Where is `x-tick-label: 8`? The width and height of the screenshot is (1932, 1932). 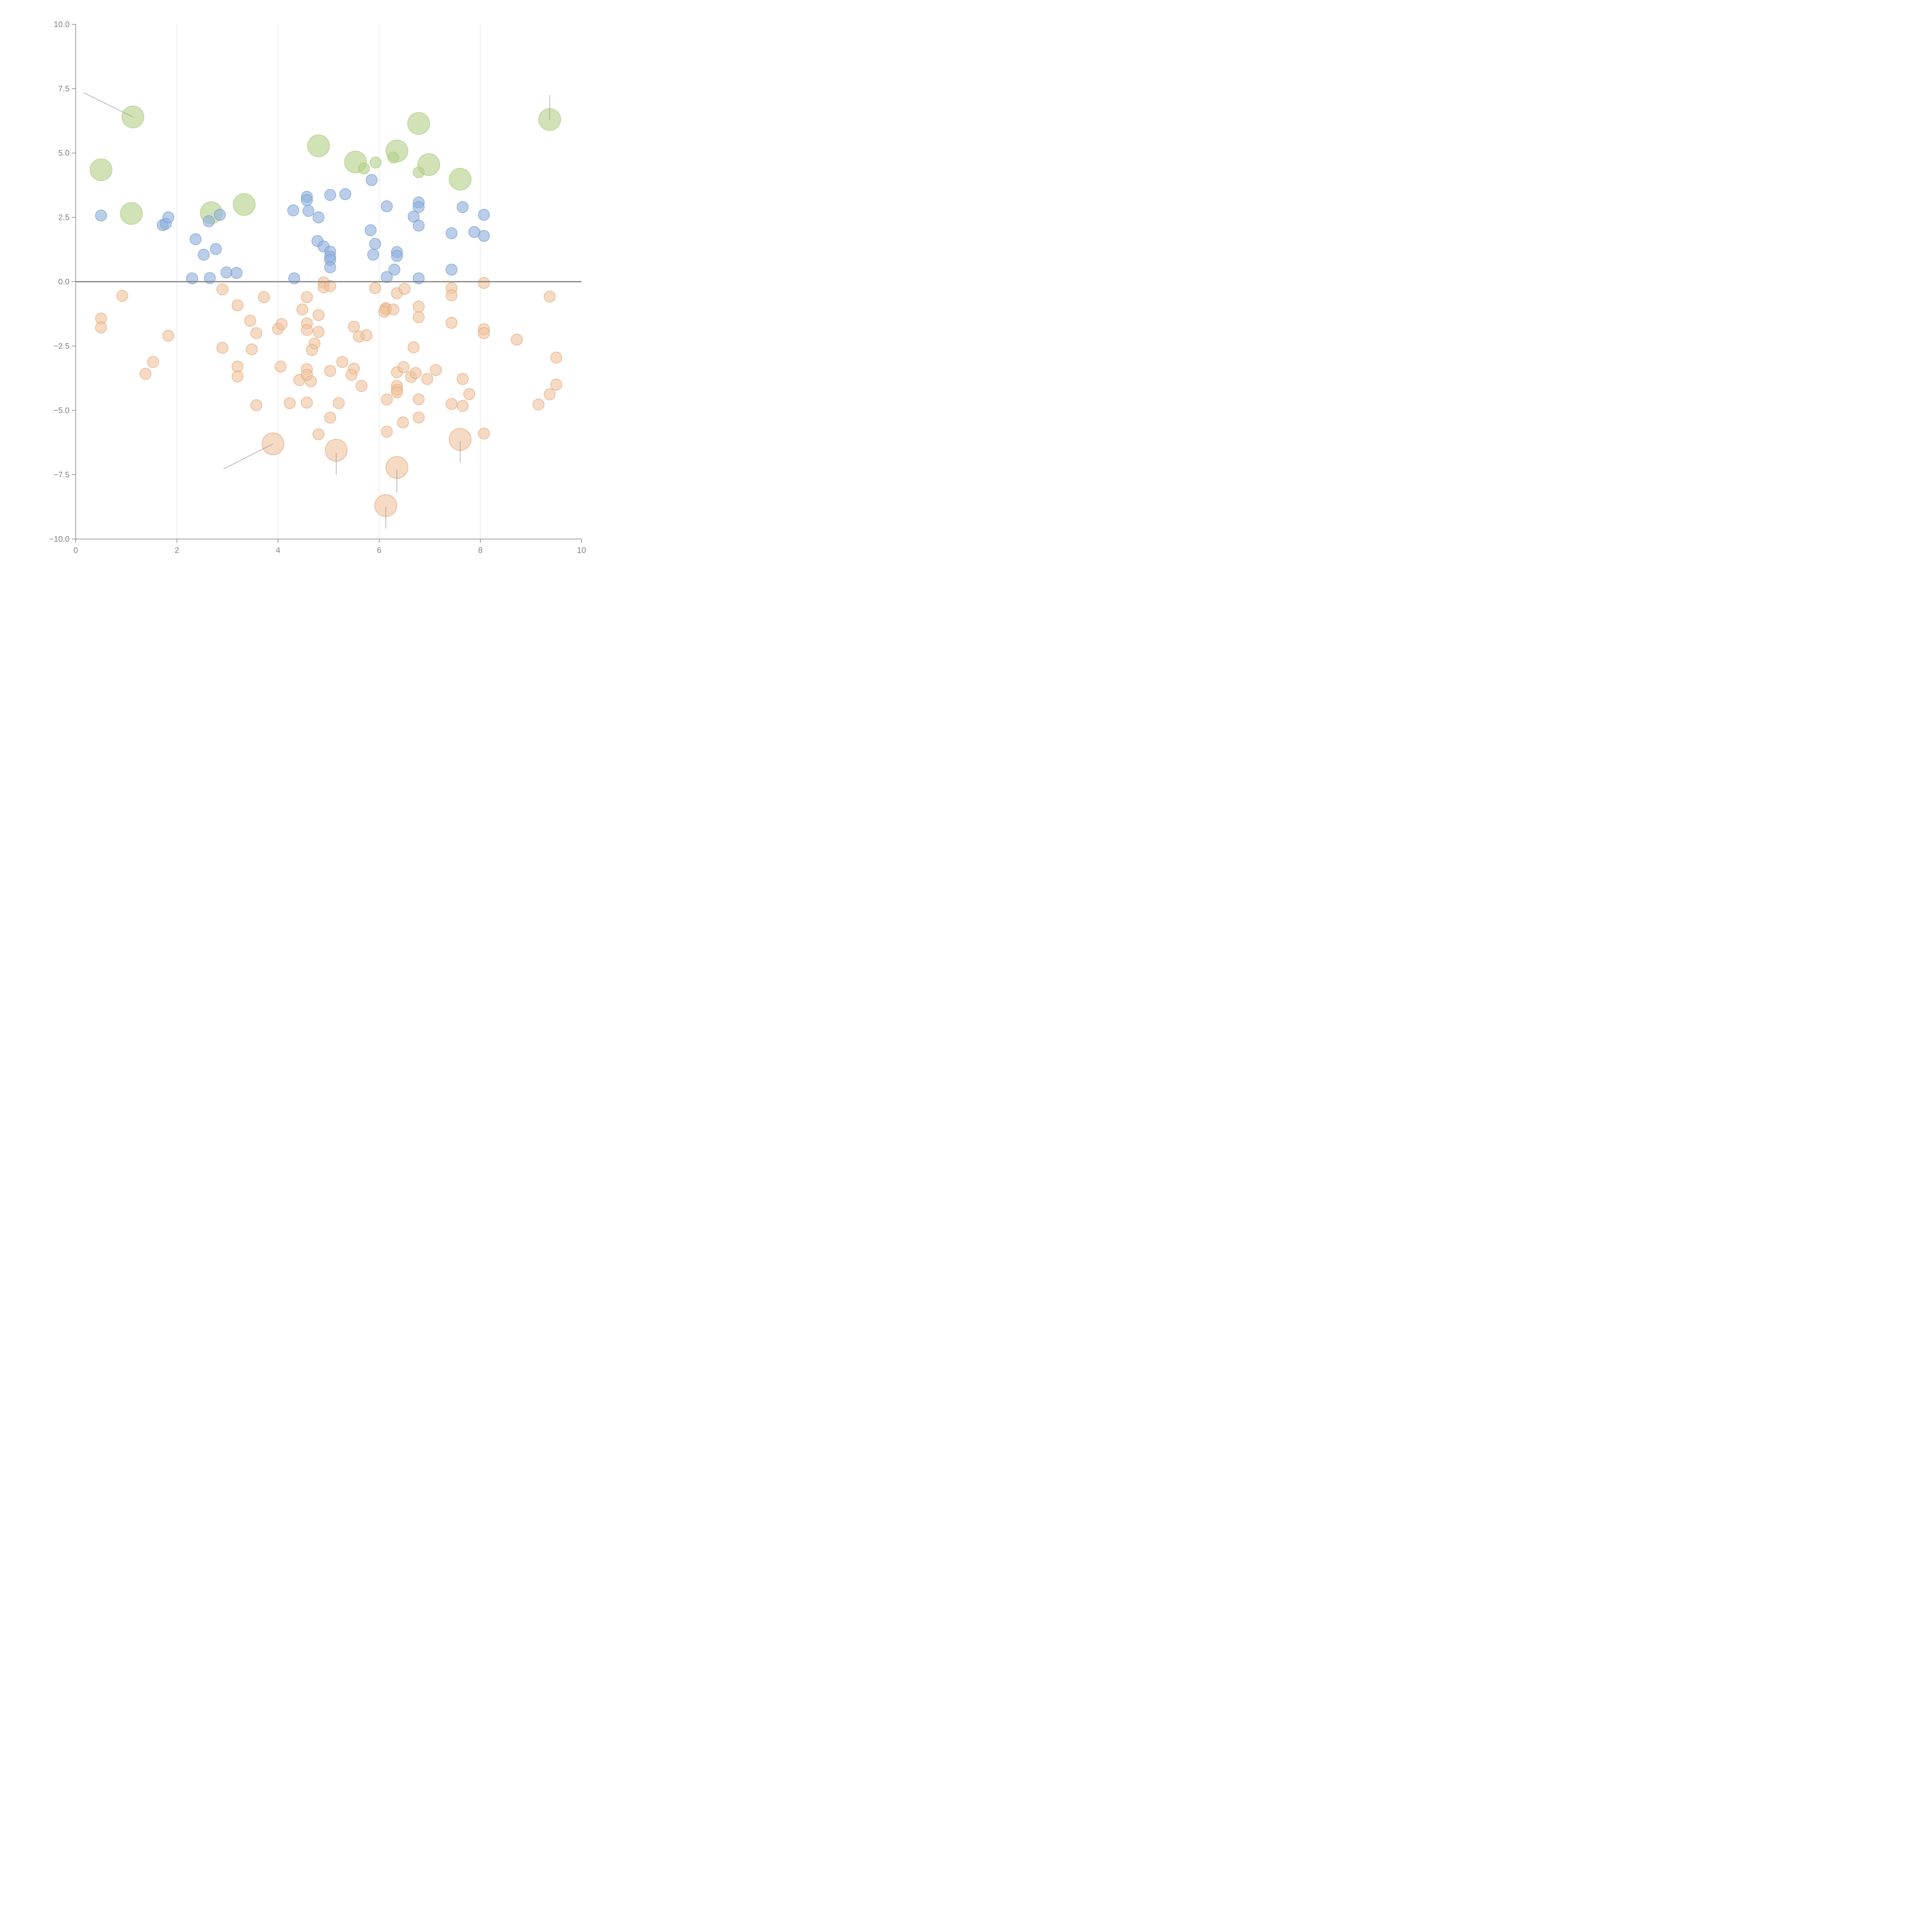
x-tick-label: 8 is located at coordinates (481, 550).